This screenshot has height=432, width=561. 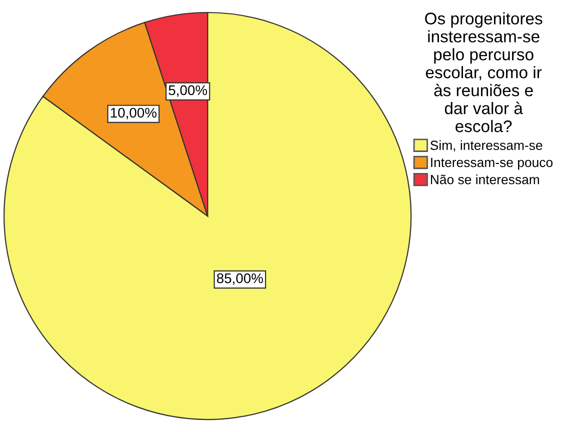 What do you see at coordinates (485, 179) in the screenshot?
I see `legend-label: Não se interessam` at bounding box center [485, 179].